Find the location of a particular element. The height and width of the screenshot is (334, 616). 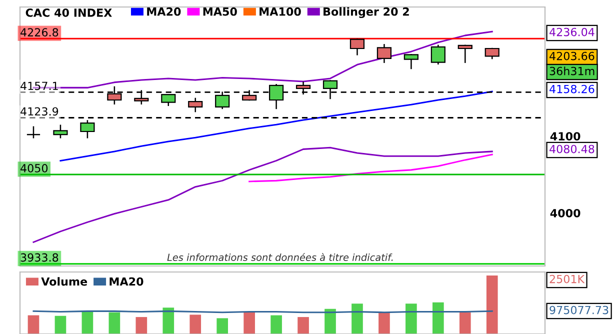

legend-label: MA50 is located at coordinates (220, 11).